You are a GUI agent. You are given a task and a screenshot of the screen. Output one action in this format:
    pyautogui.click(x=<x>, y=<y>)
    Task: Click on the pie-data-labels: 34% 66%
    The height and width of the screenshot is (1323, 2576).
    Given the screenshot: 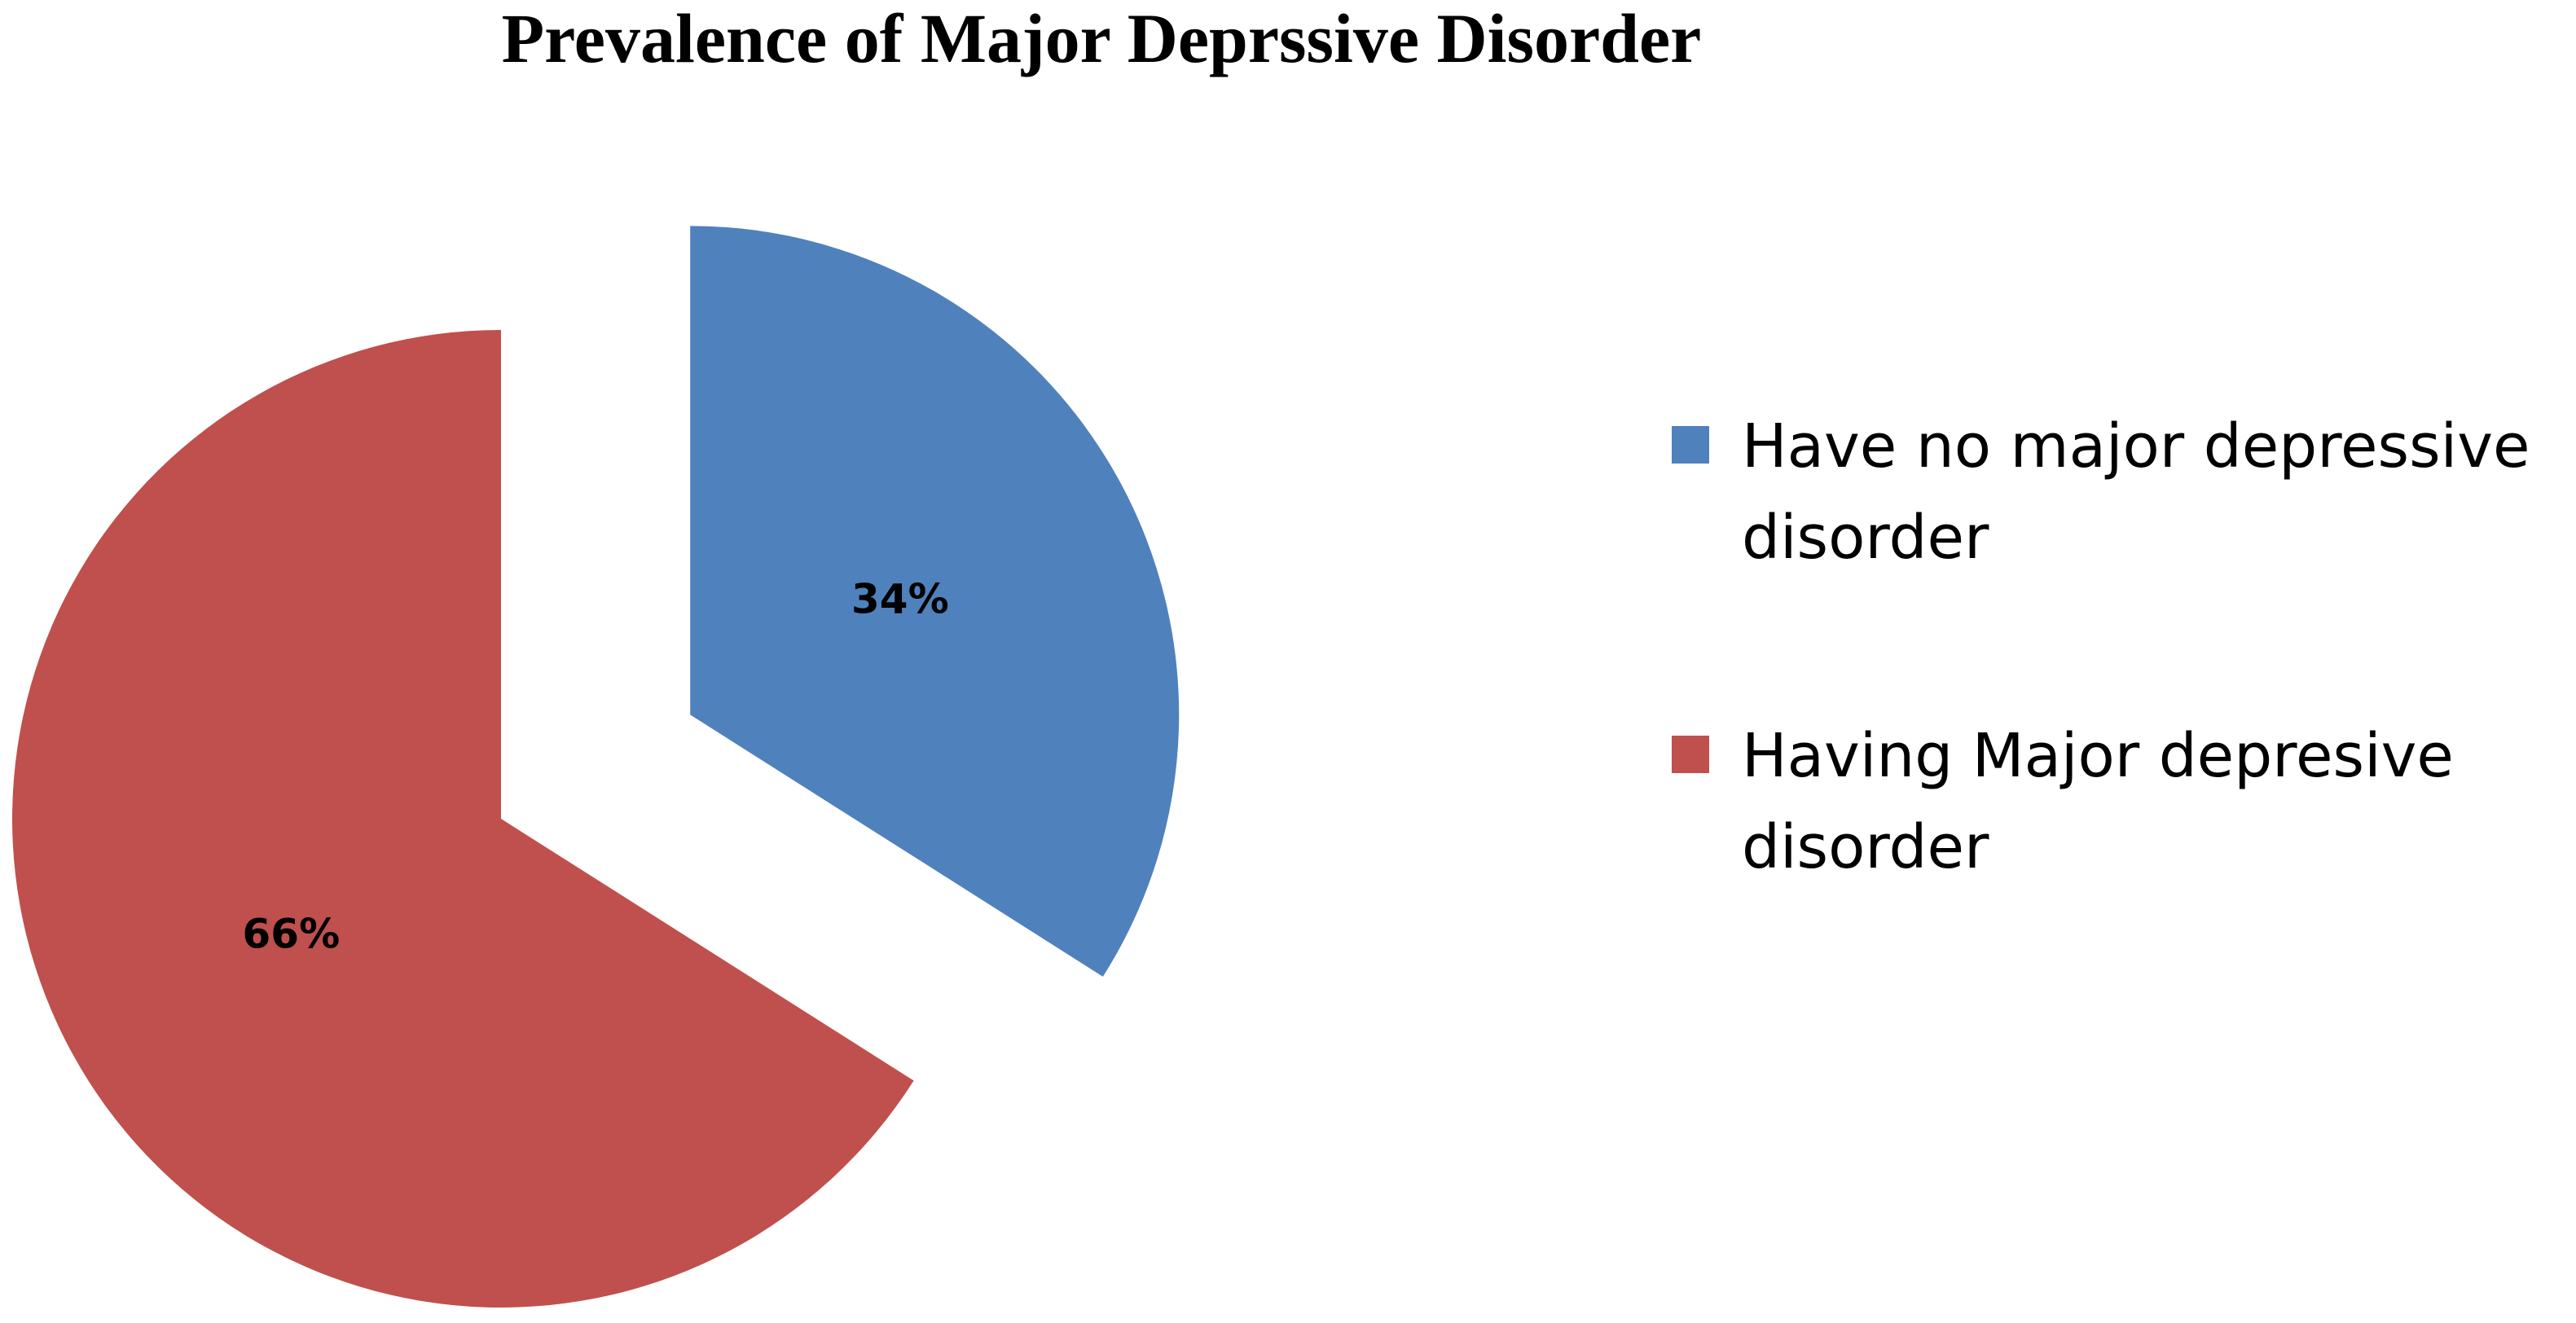 What is the action you would take?
    pyautogui.click(x=596, y=767)
    